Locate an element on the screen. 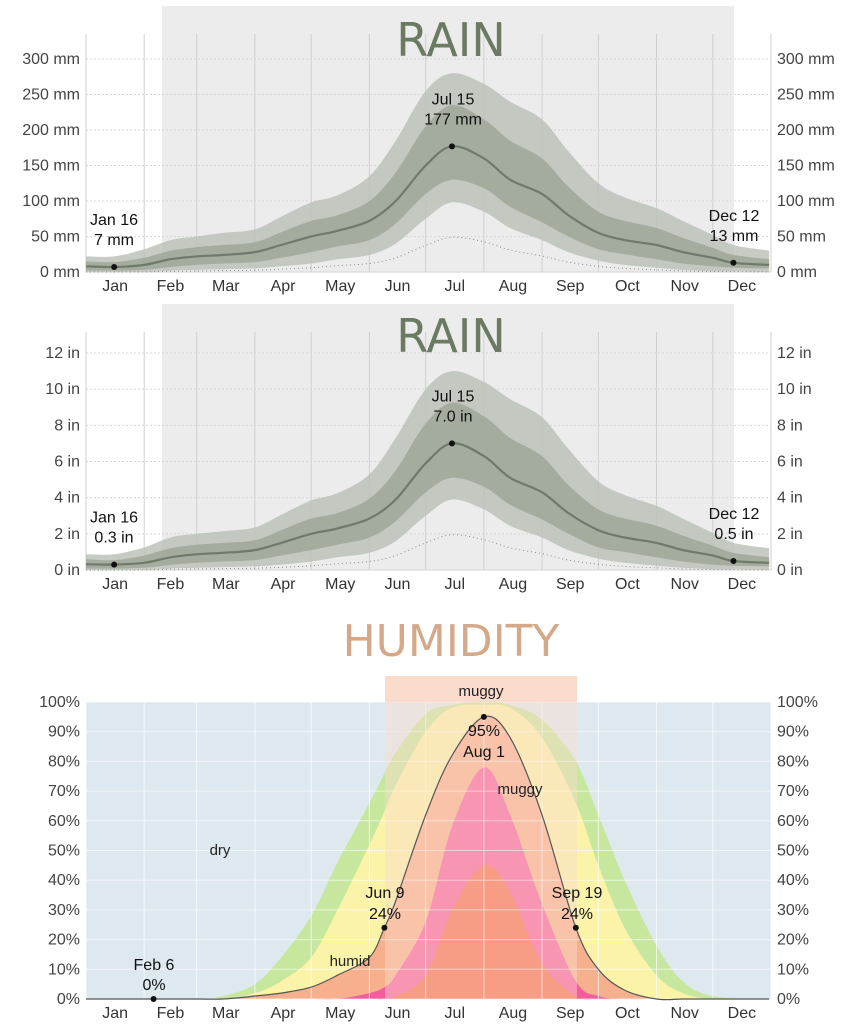 This screenshot has width=857, height=1024. y-tick-label-left: 80% is located at coordinates (64, 761).